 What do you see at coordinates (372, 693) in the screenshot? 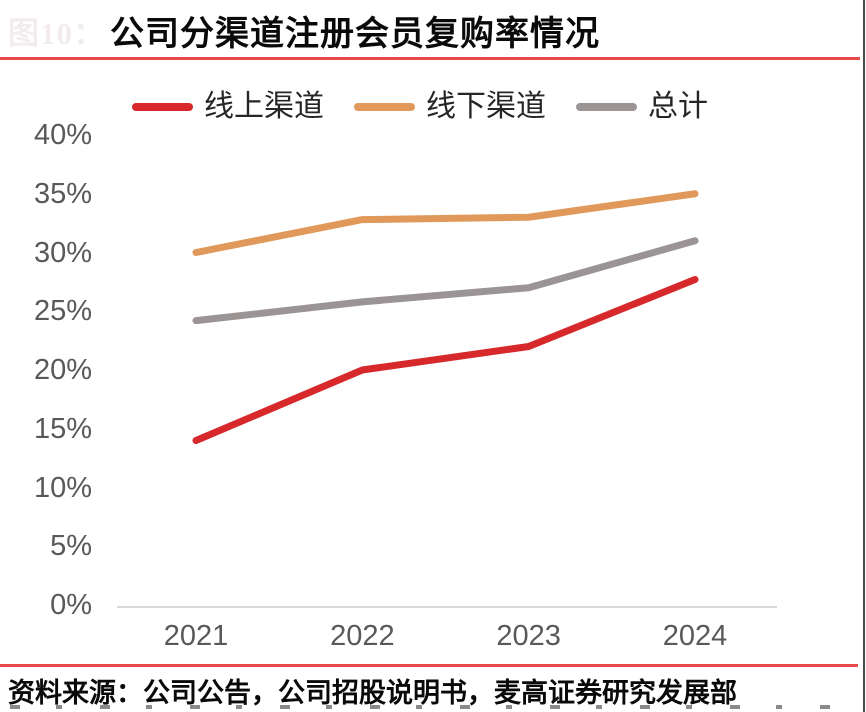
I see `source-note: 资料来源：公司公告，公司招股说明书，麦高证券研究发展部` at bounding box center [372, 693].